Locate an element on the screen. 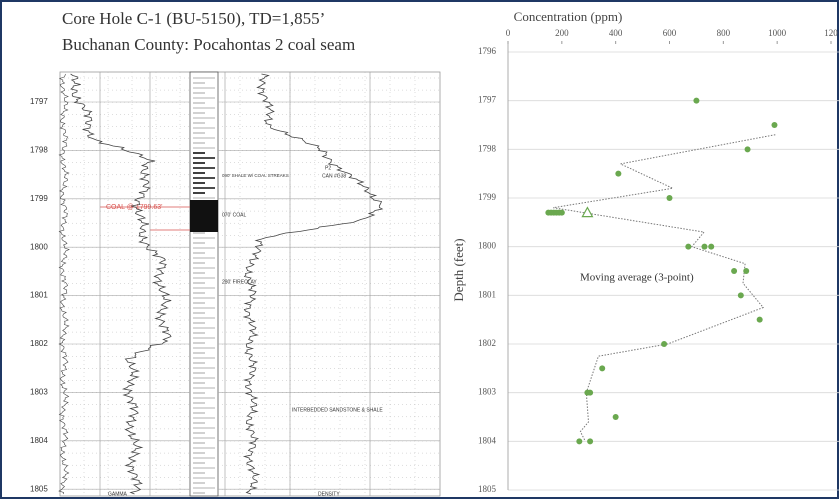  annotation: Moving average (3-point) is located at coordinates (637, 278).